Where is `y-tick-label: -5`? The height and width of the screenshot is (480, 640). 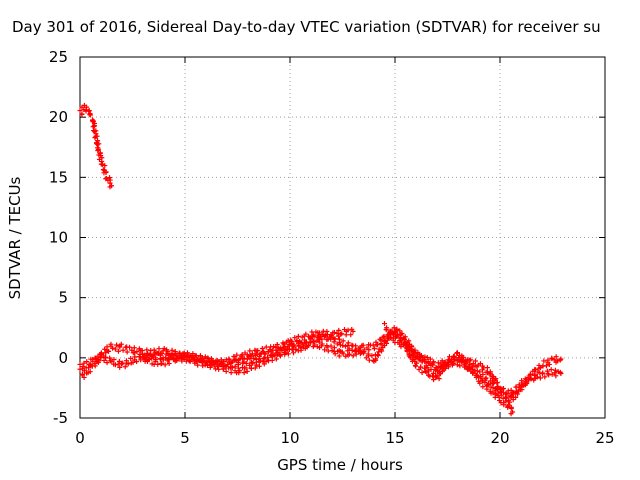 y-tick-label: -5 is located at coordinates (60, 418).